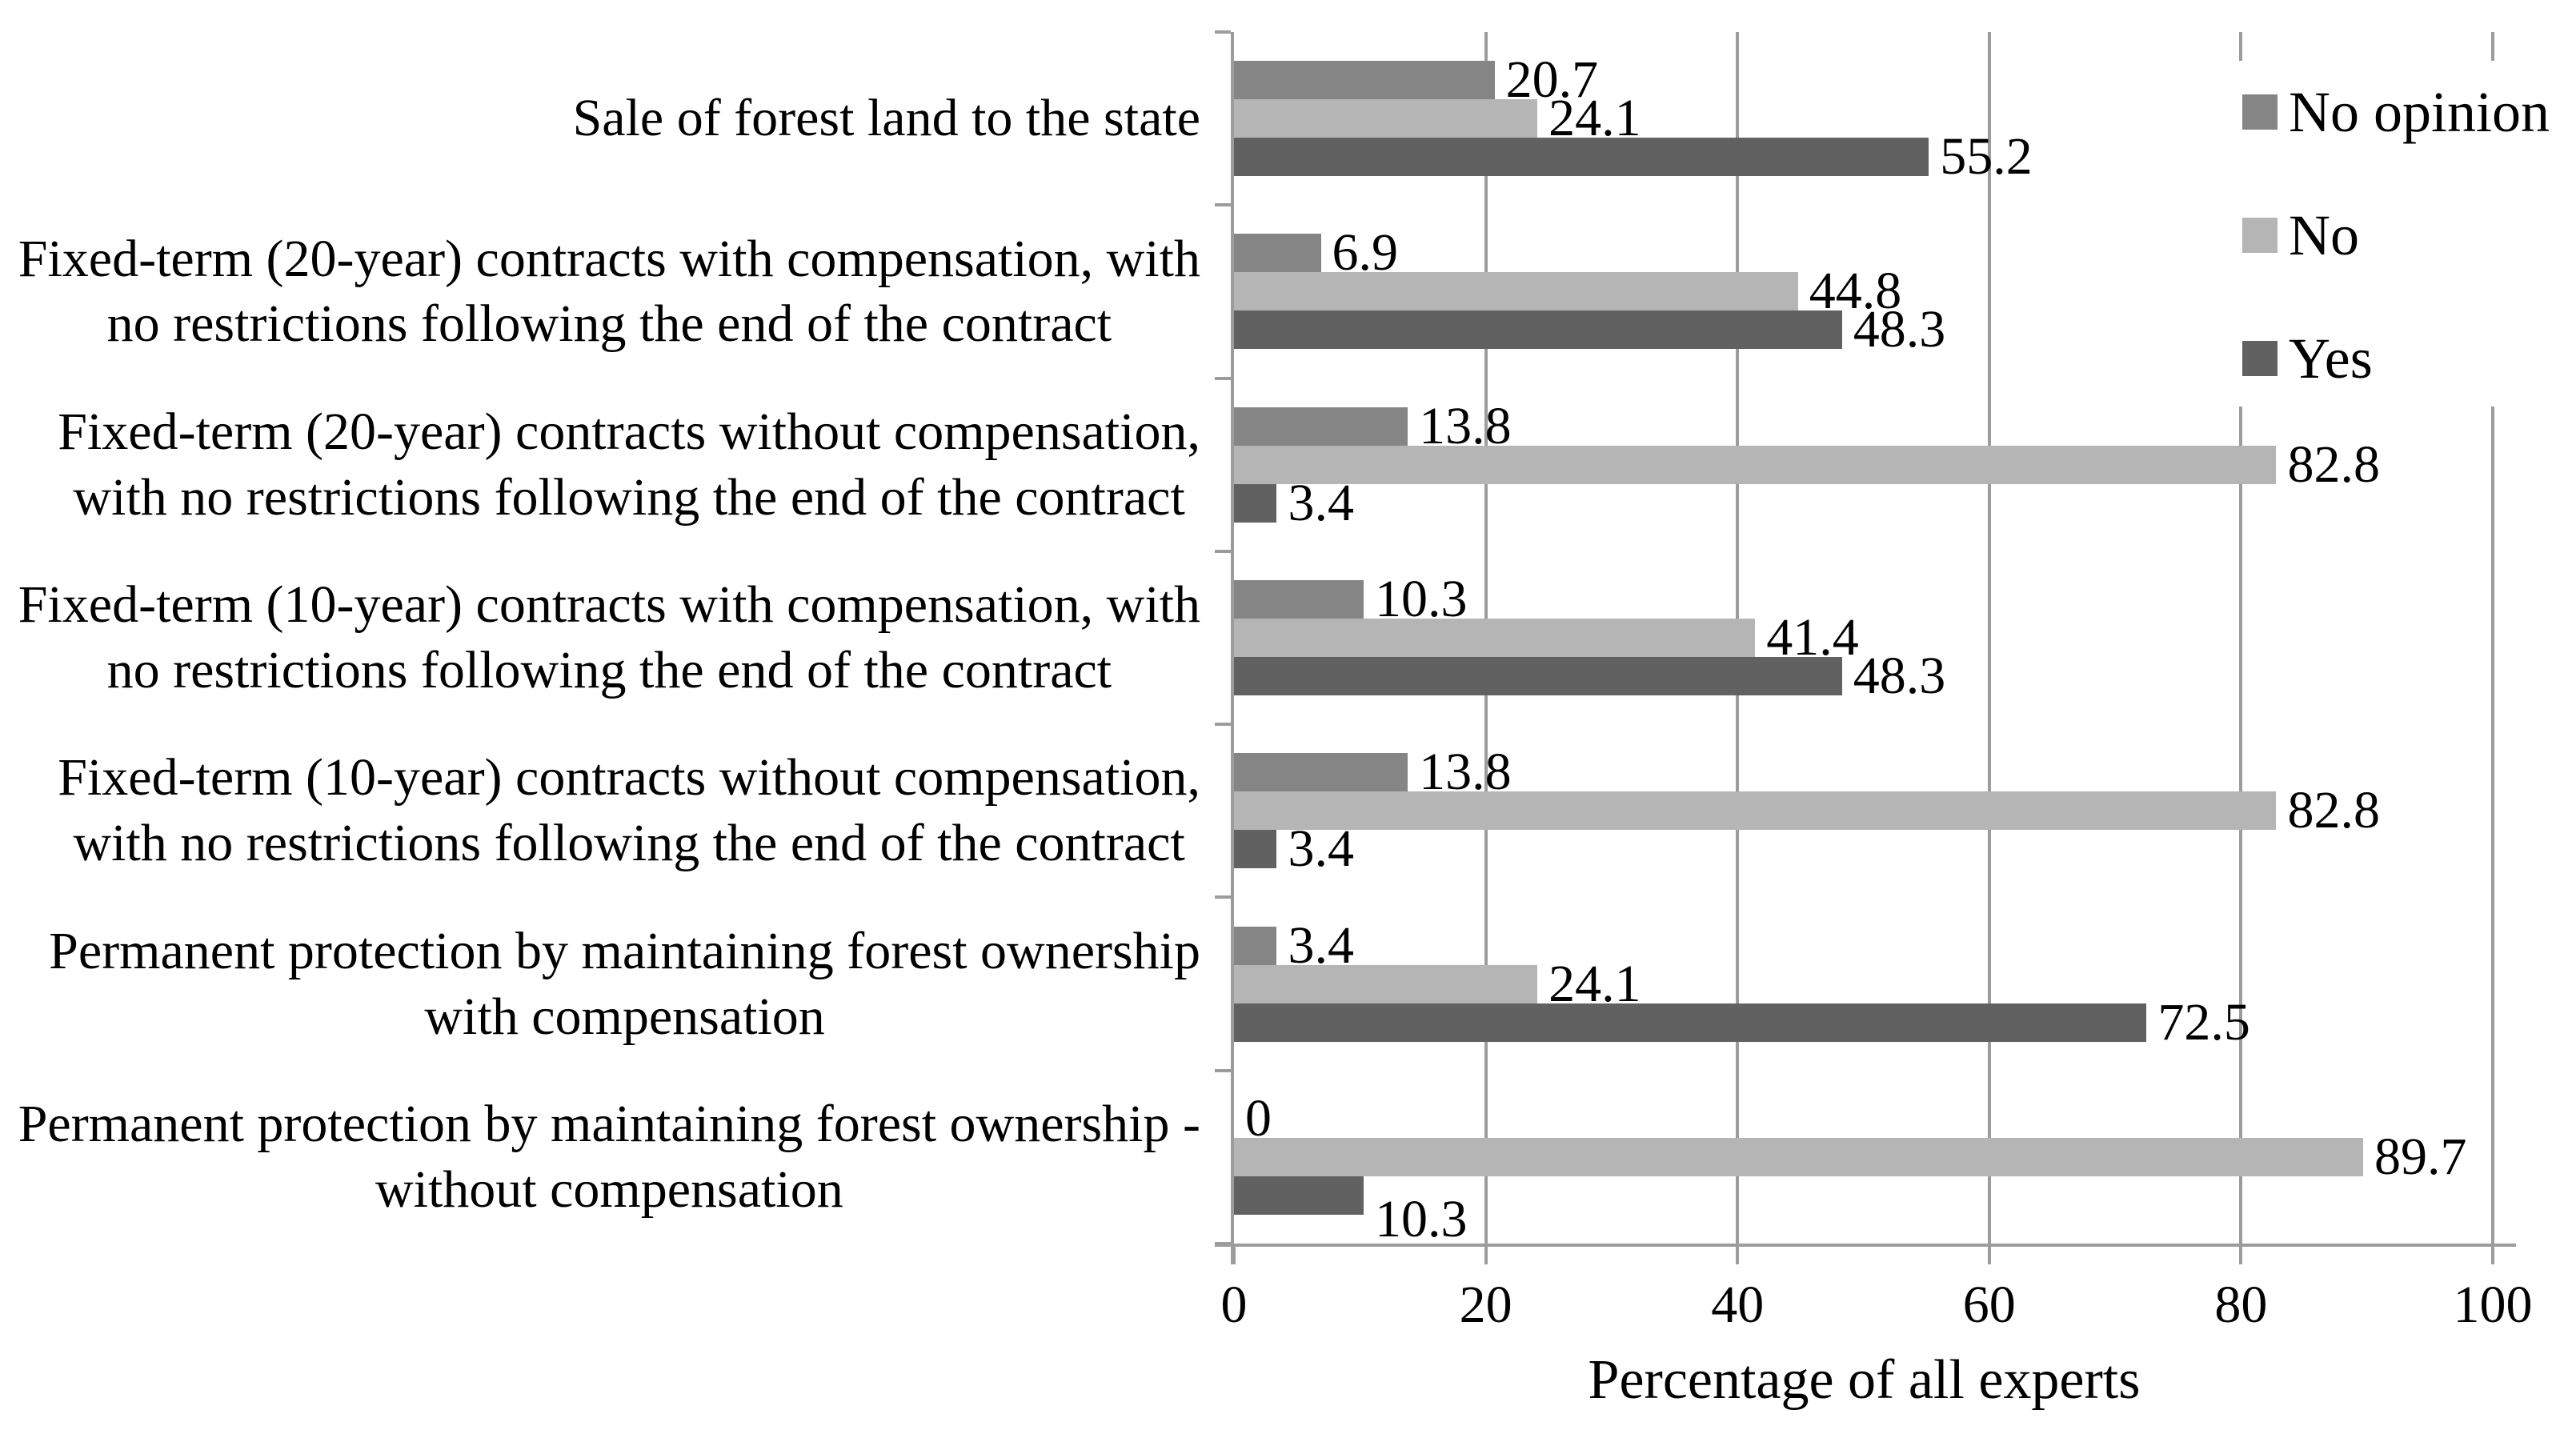 The height and width of the screenshot is (1438, 2576). Describe the element at coordinates (2260, 112) in the screenshot. I see `legend-swatch-no-opinion` at that location.